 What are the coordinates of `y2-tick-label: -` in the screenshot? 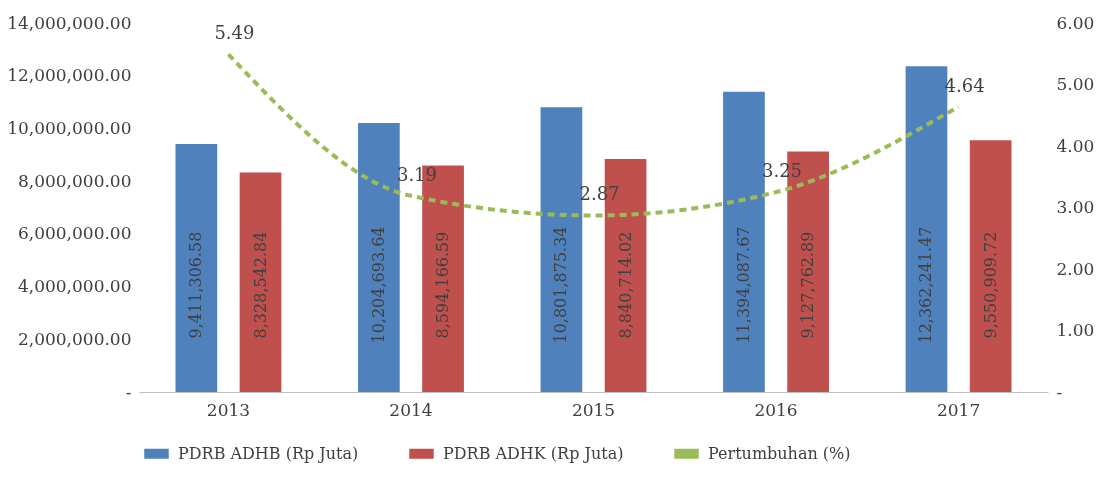 It's located at (1059, 391).